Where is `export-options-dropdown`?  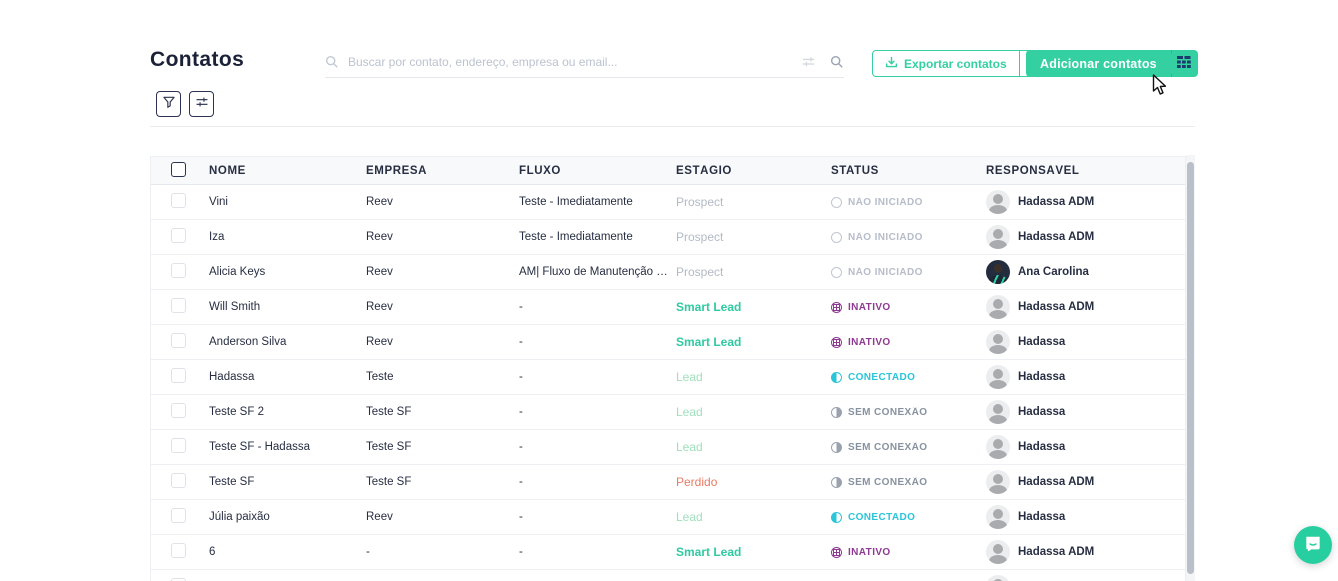
export-options-dropdown is located at coordinates (1032, 63).